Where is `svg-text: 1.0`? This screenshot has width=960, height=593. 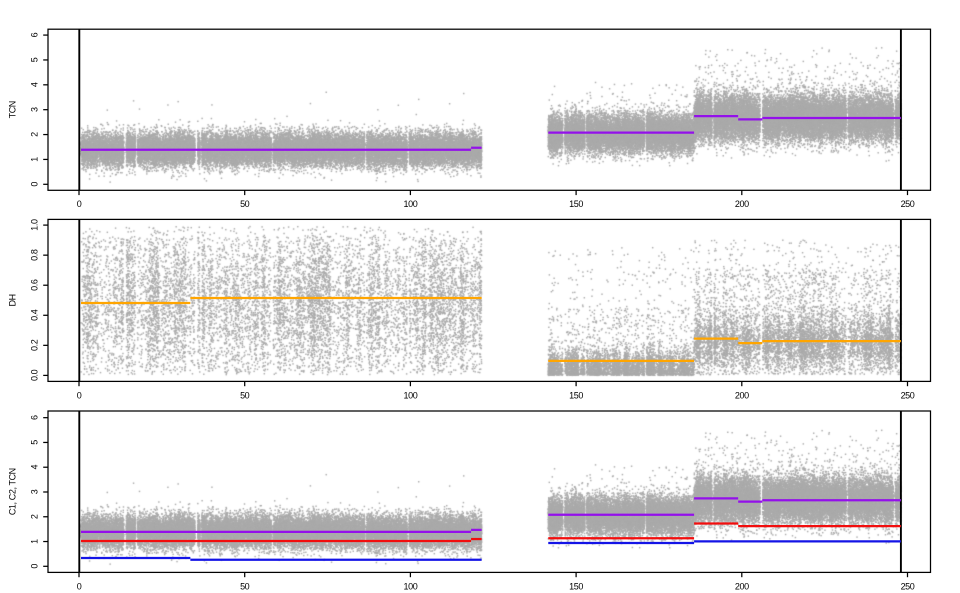 svg-text: 1.0 is located at coordinates (35, 225).